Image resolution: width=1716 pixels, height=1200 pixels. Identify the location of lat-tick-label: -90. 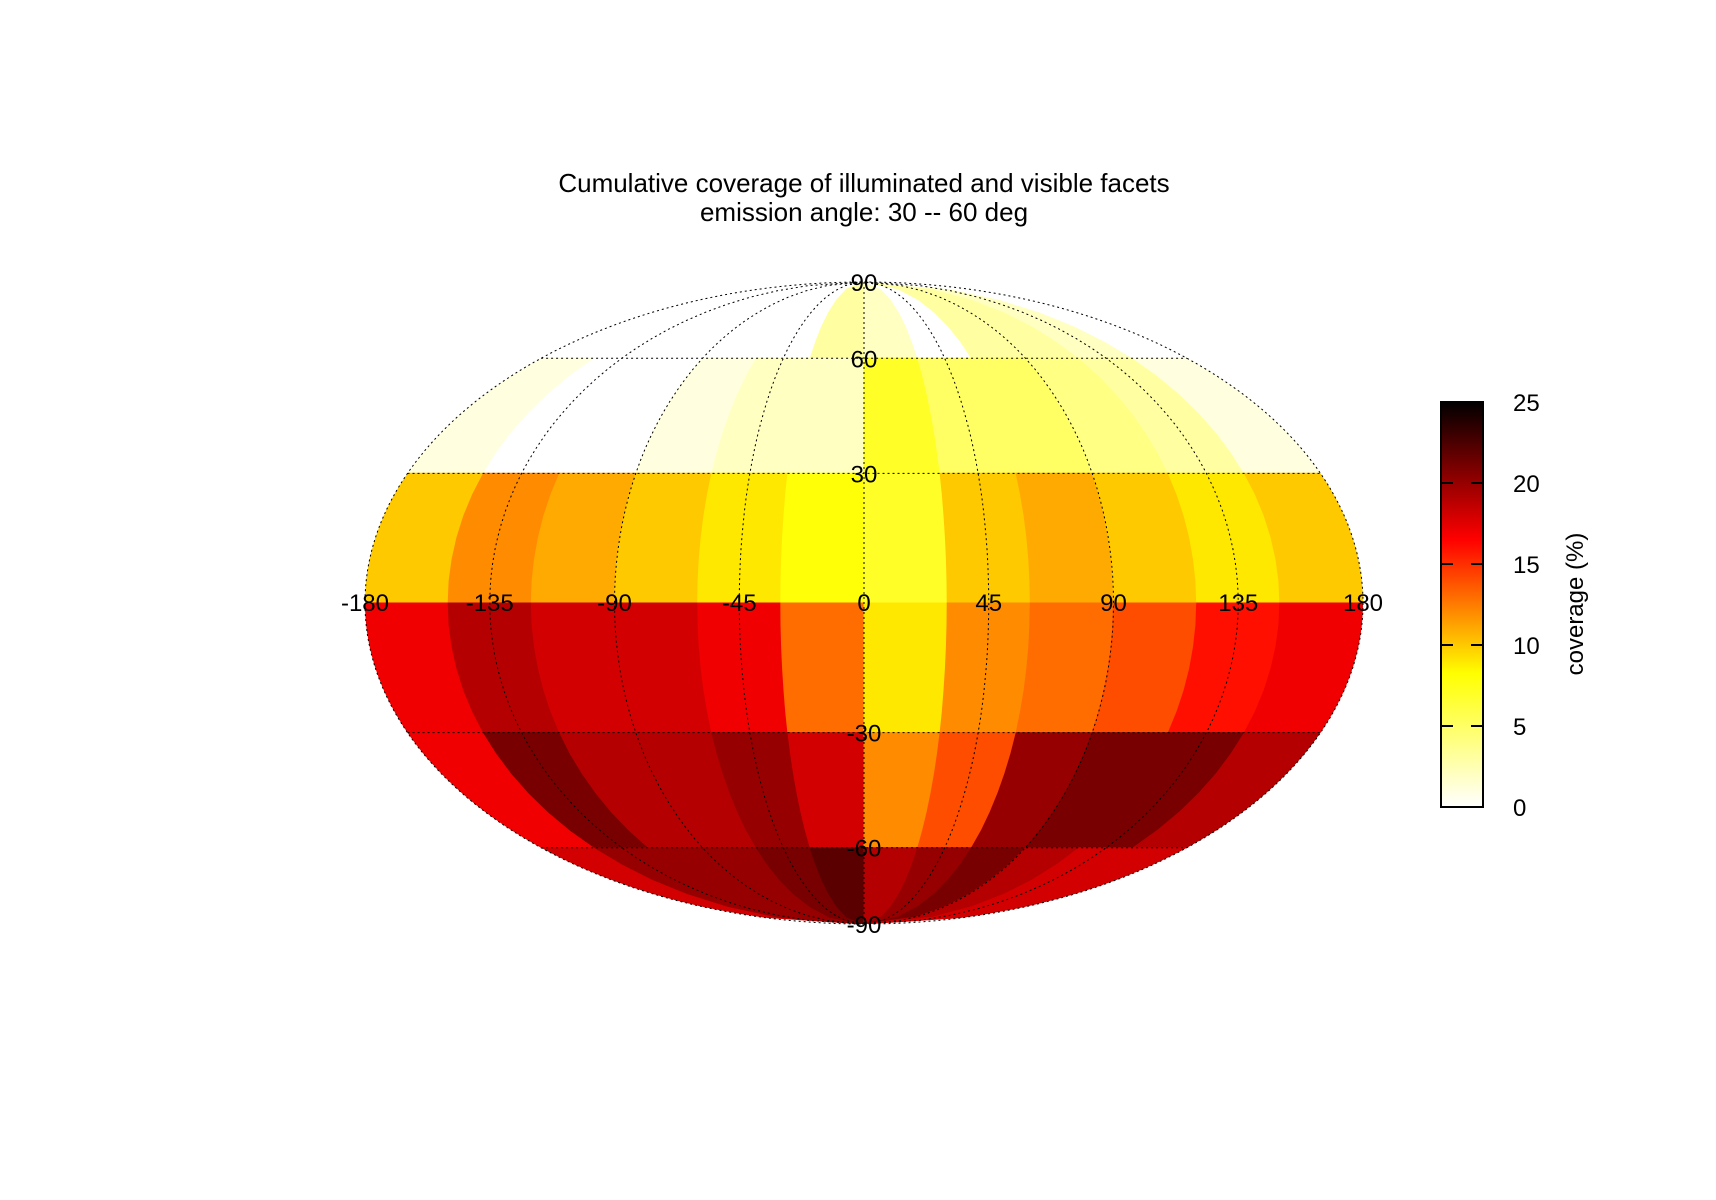
(864, 925).